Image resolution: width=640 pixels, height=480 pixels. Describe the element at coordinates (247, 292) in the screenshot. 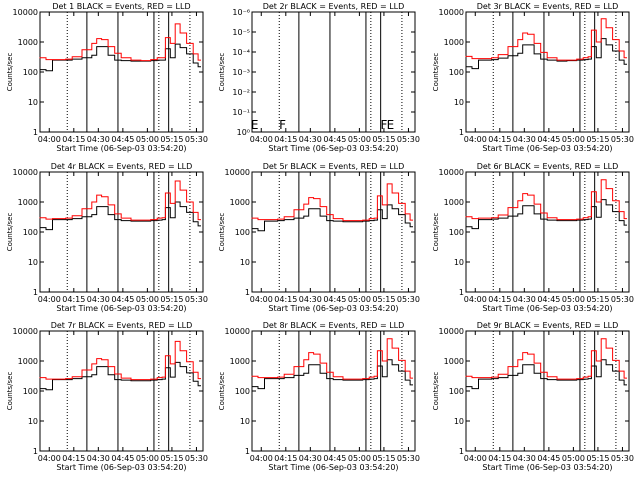

I see `y-tick-label: 1` at that location.